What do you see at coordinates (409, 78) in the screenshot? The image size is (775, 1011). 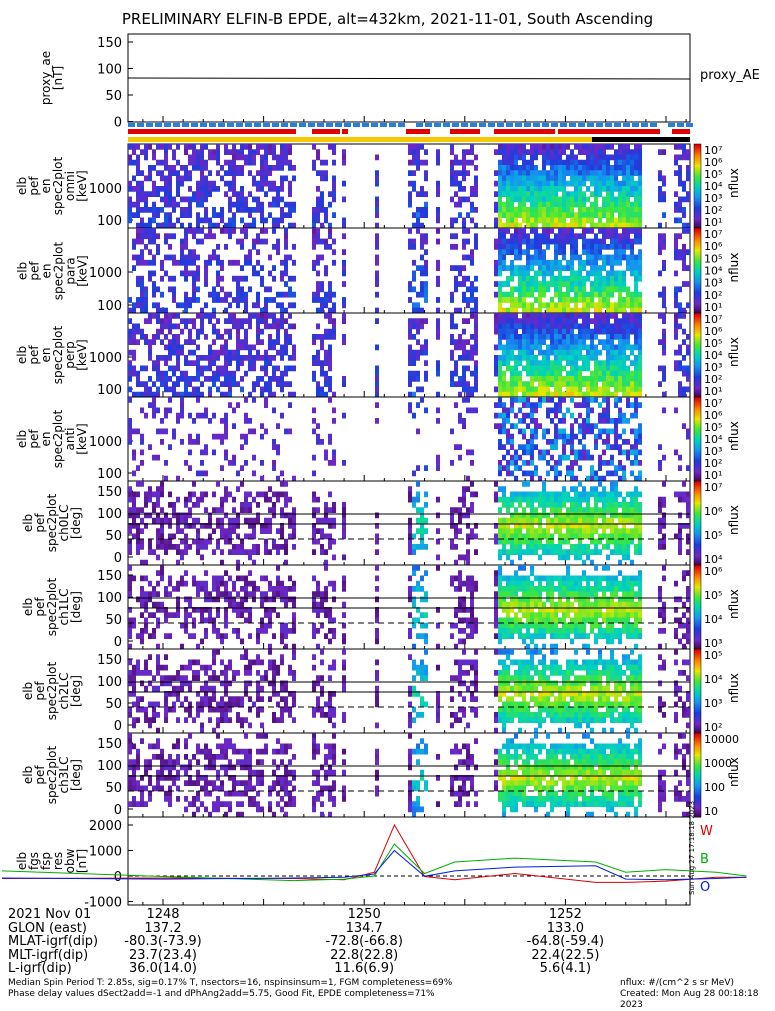 I see `proxy-ae-line` at bounding box center [409, 78].